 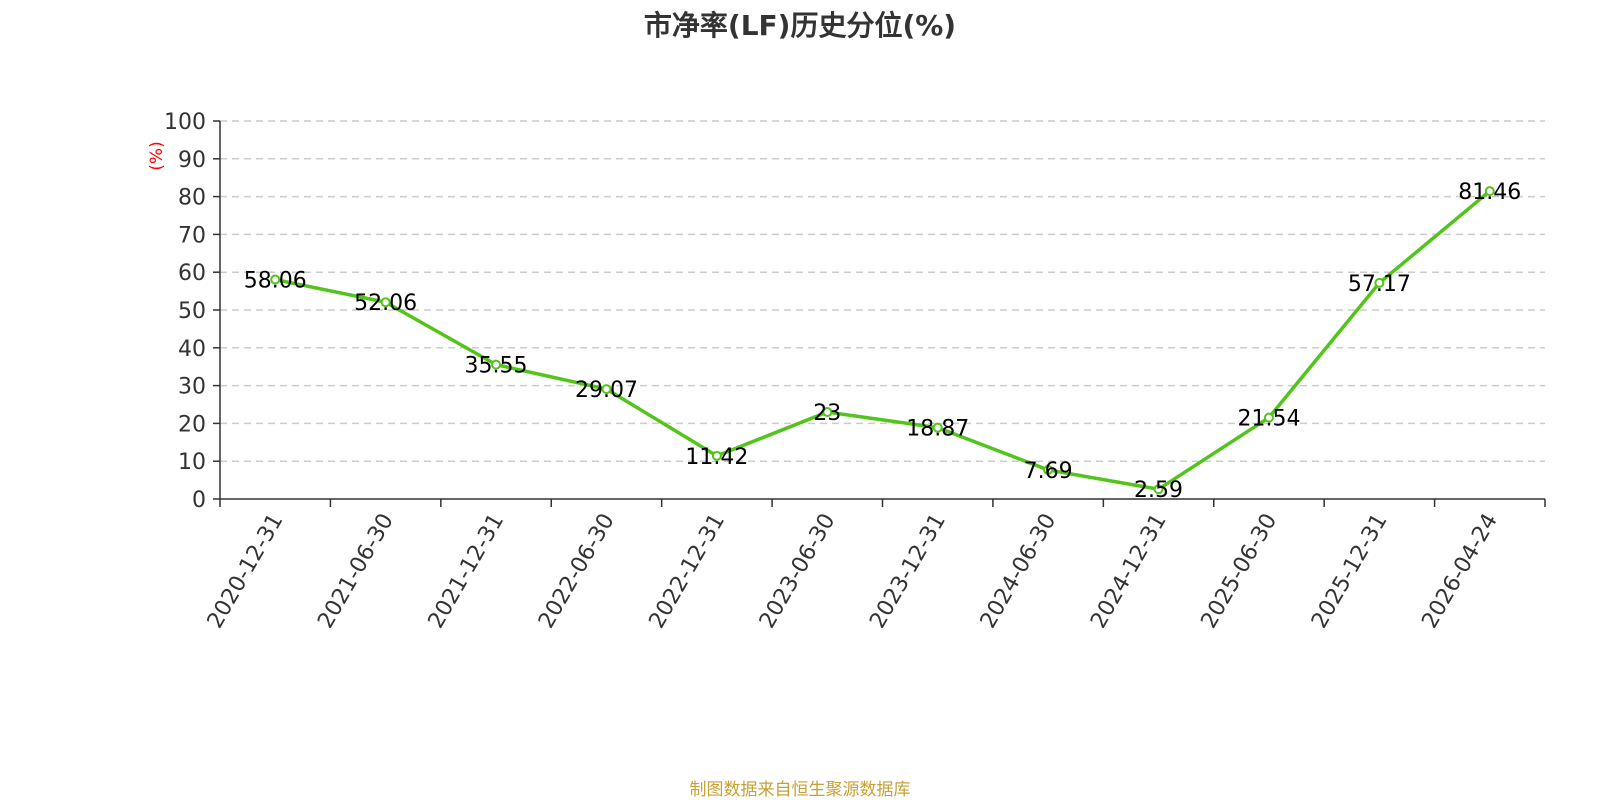 What do you see at coordinates (192, 462) in the screenshot?
I see `y-tick-label: 10` at bounding box center [192, 462].